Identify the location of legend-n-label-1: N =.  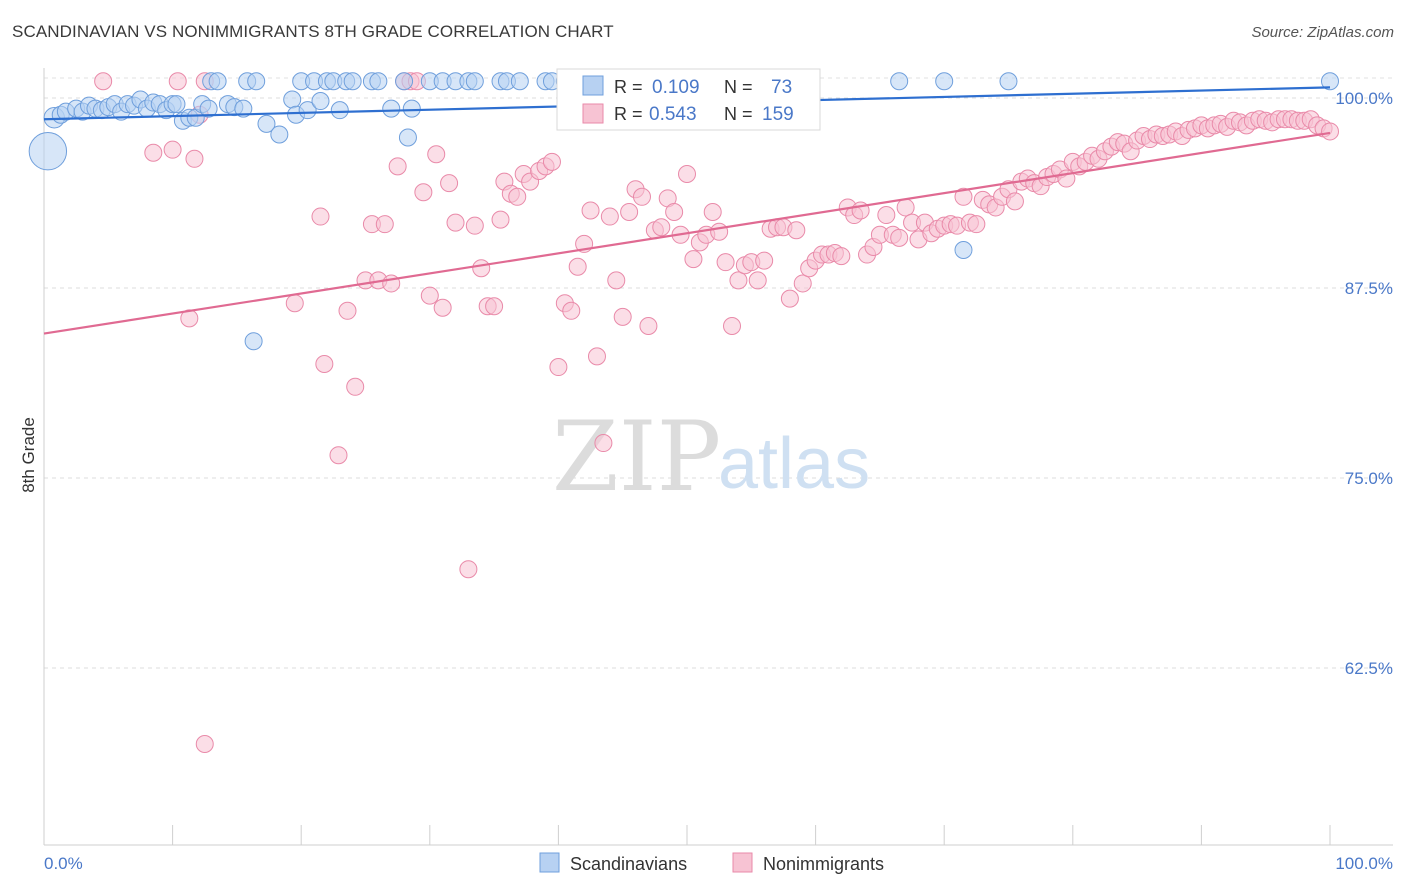
(738, 87).